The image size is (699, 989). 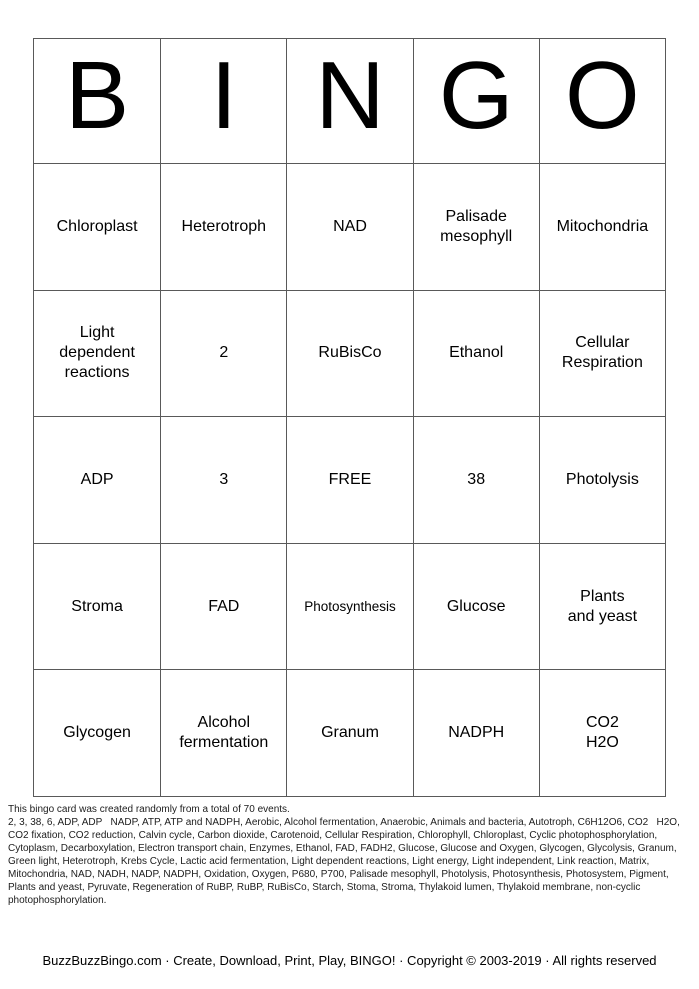 What do you see at coordinates (223, 101) in the screenshot?
I see `bingo-letter-i: I` at bounding box center [223, 101].